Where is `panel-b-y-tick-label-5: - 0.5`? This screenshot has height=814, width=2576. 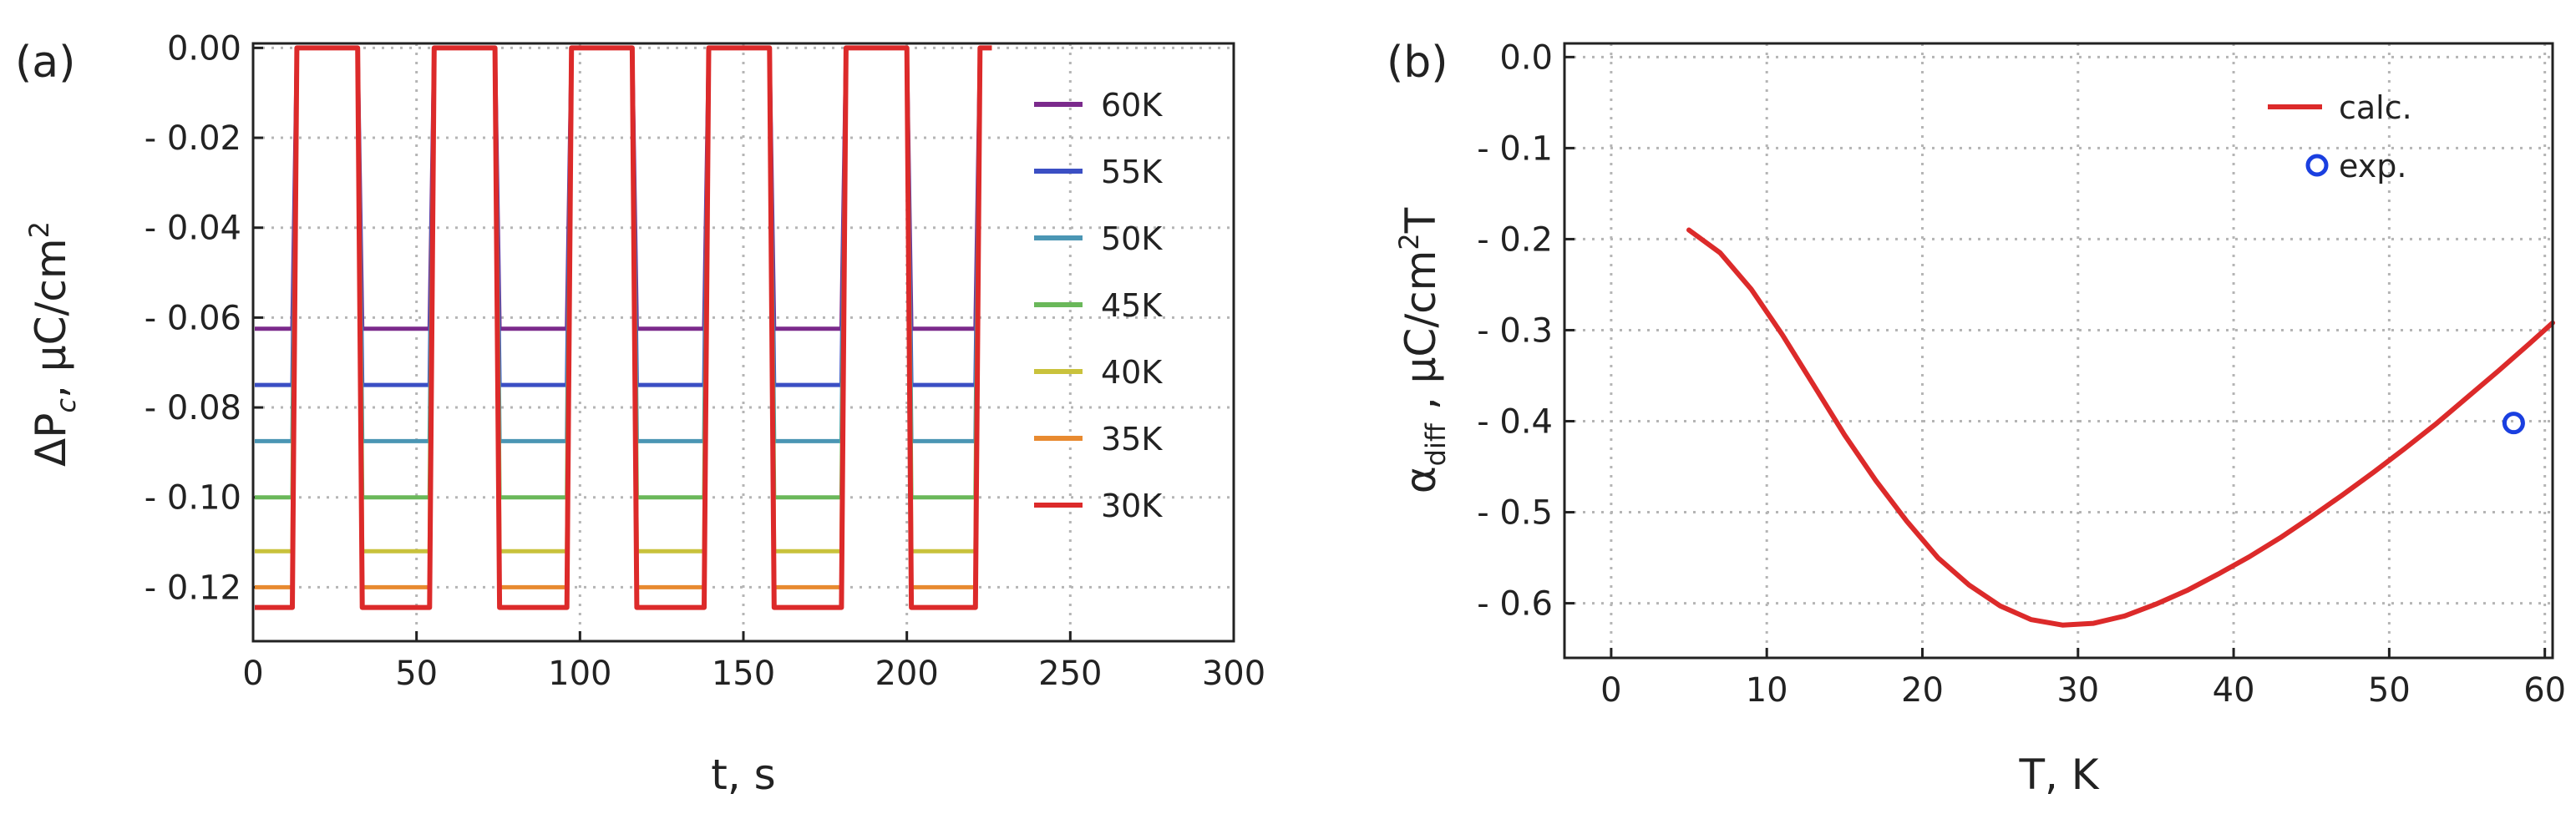
panel-b-y-tick-label-5: - 0.5 is located at coordinates (1515, 513).